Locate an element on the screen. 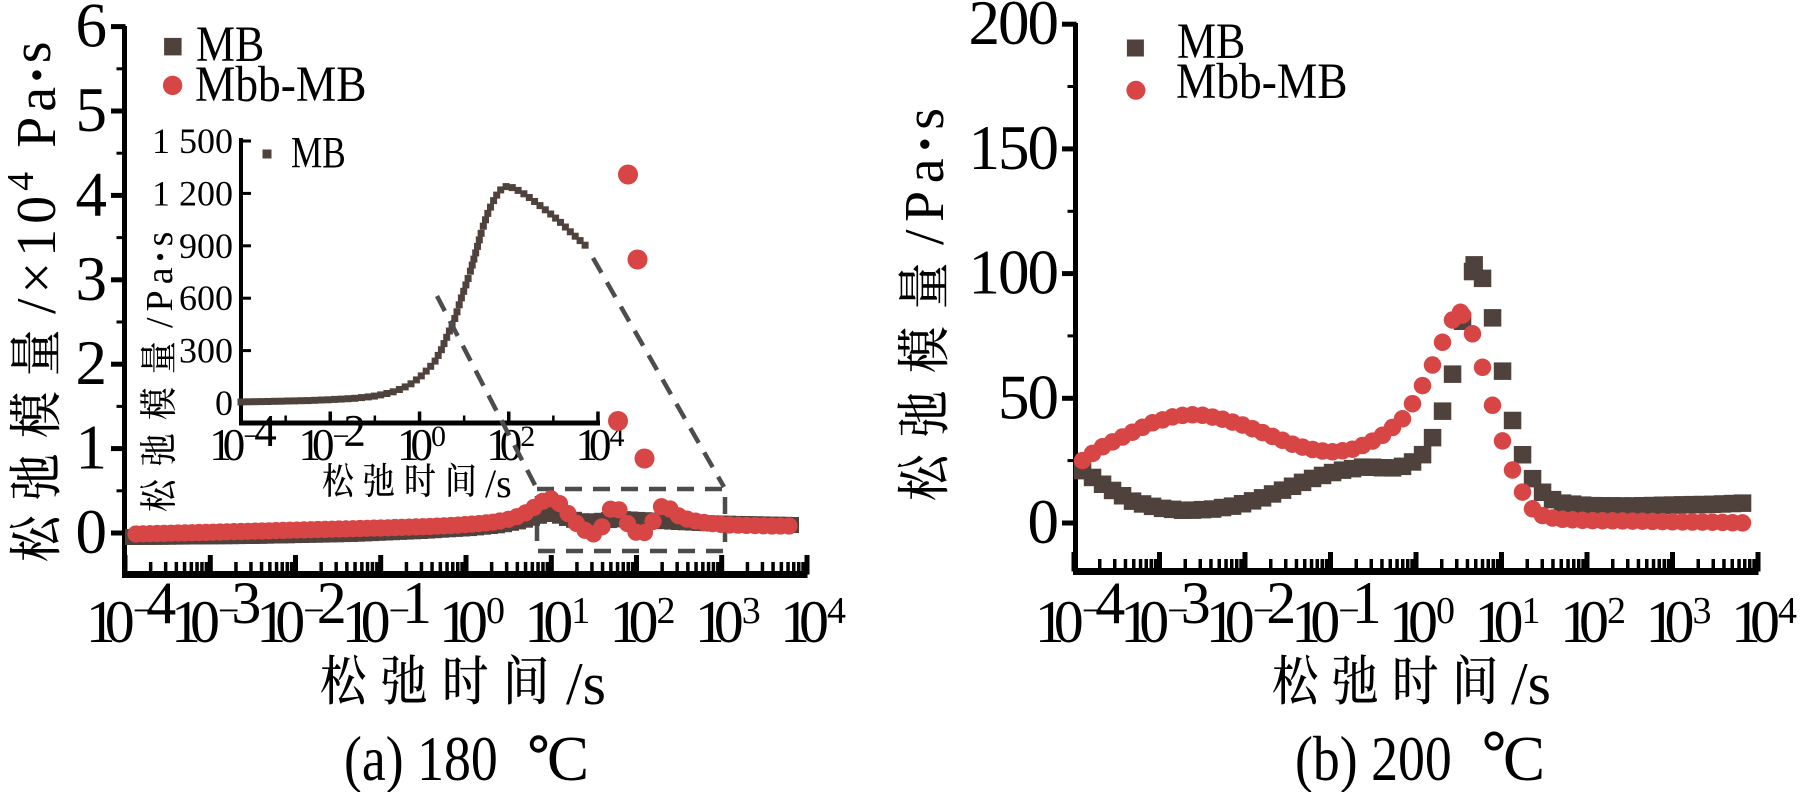 This screenshot has height=792, width=1802. svg-text: 600 is located at coordinates (206, 298).